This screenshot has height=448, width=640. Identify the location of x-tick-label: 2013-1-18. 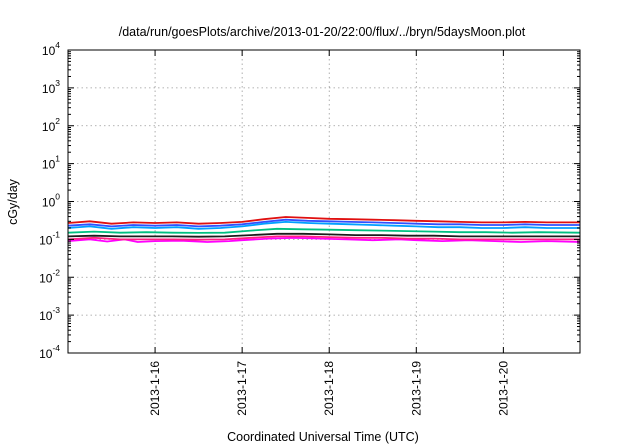
(329, 388).